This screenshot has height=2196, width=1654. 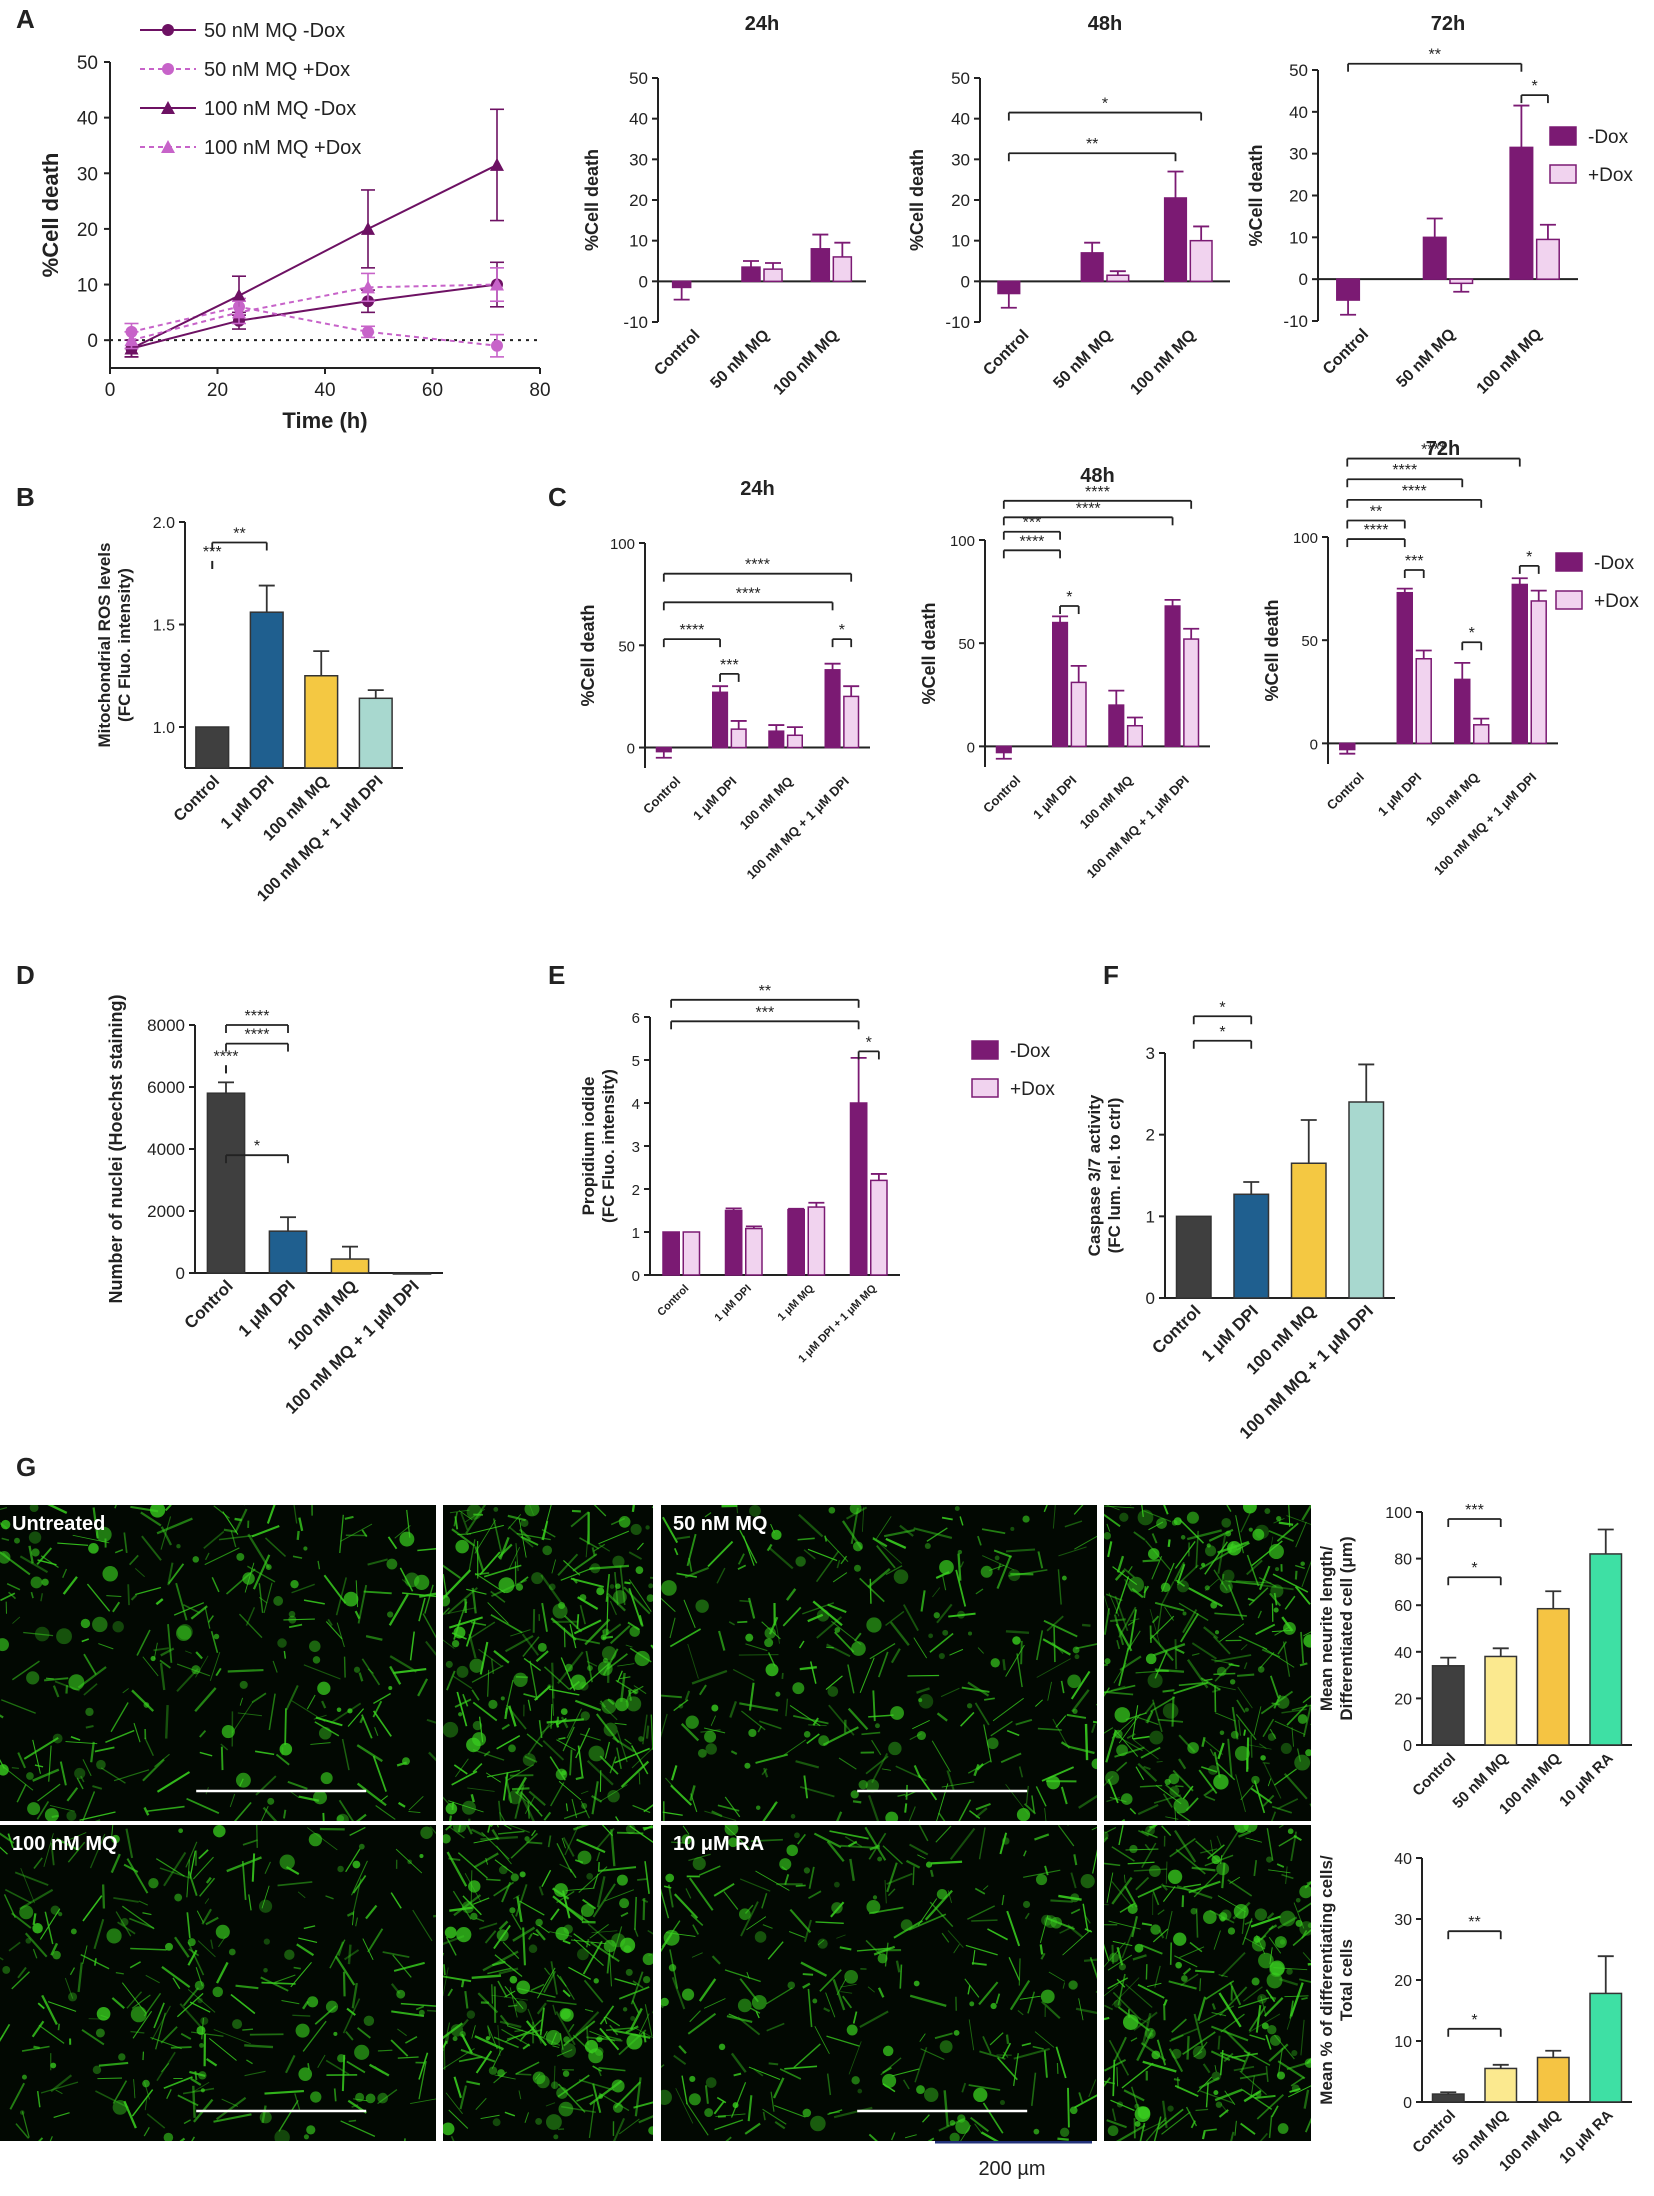 What do you see at coordinates (1088, 508) in the screenshot?
I see `significance-label: ****` at bounding box center [1088, 508].